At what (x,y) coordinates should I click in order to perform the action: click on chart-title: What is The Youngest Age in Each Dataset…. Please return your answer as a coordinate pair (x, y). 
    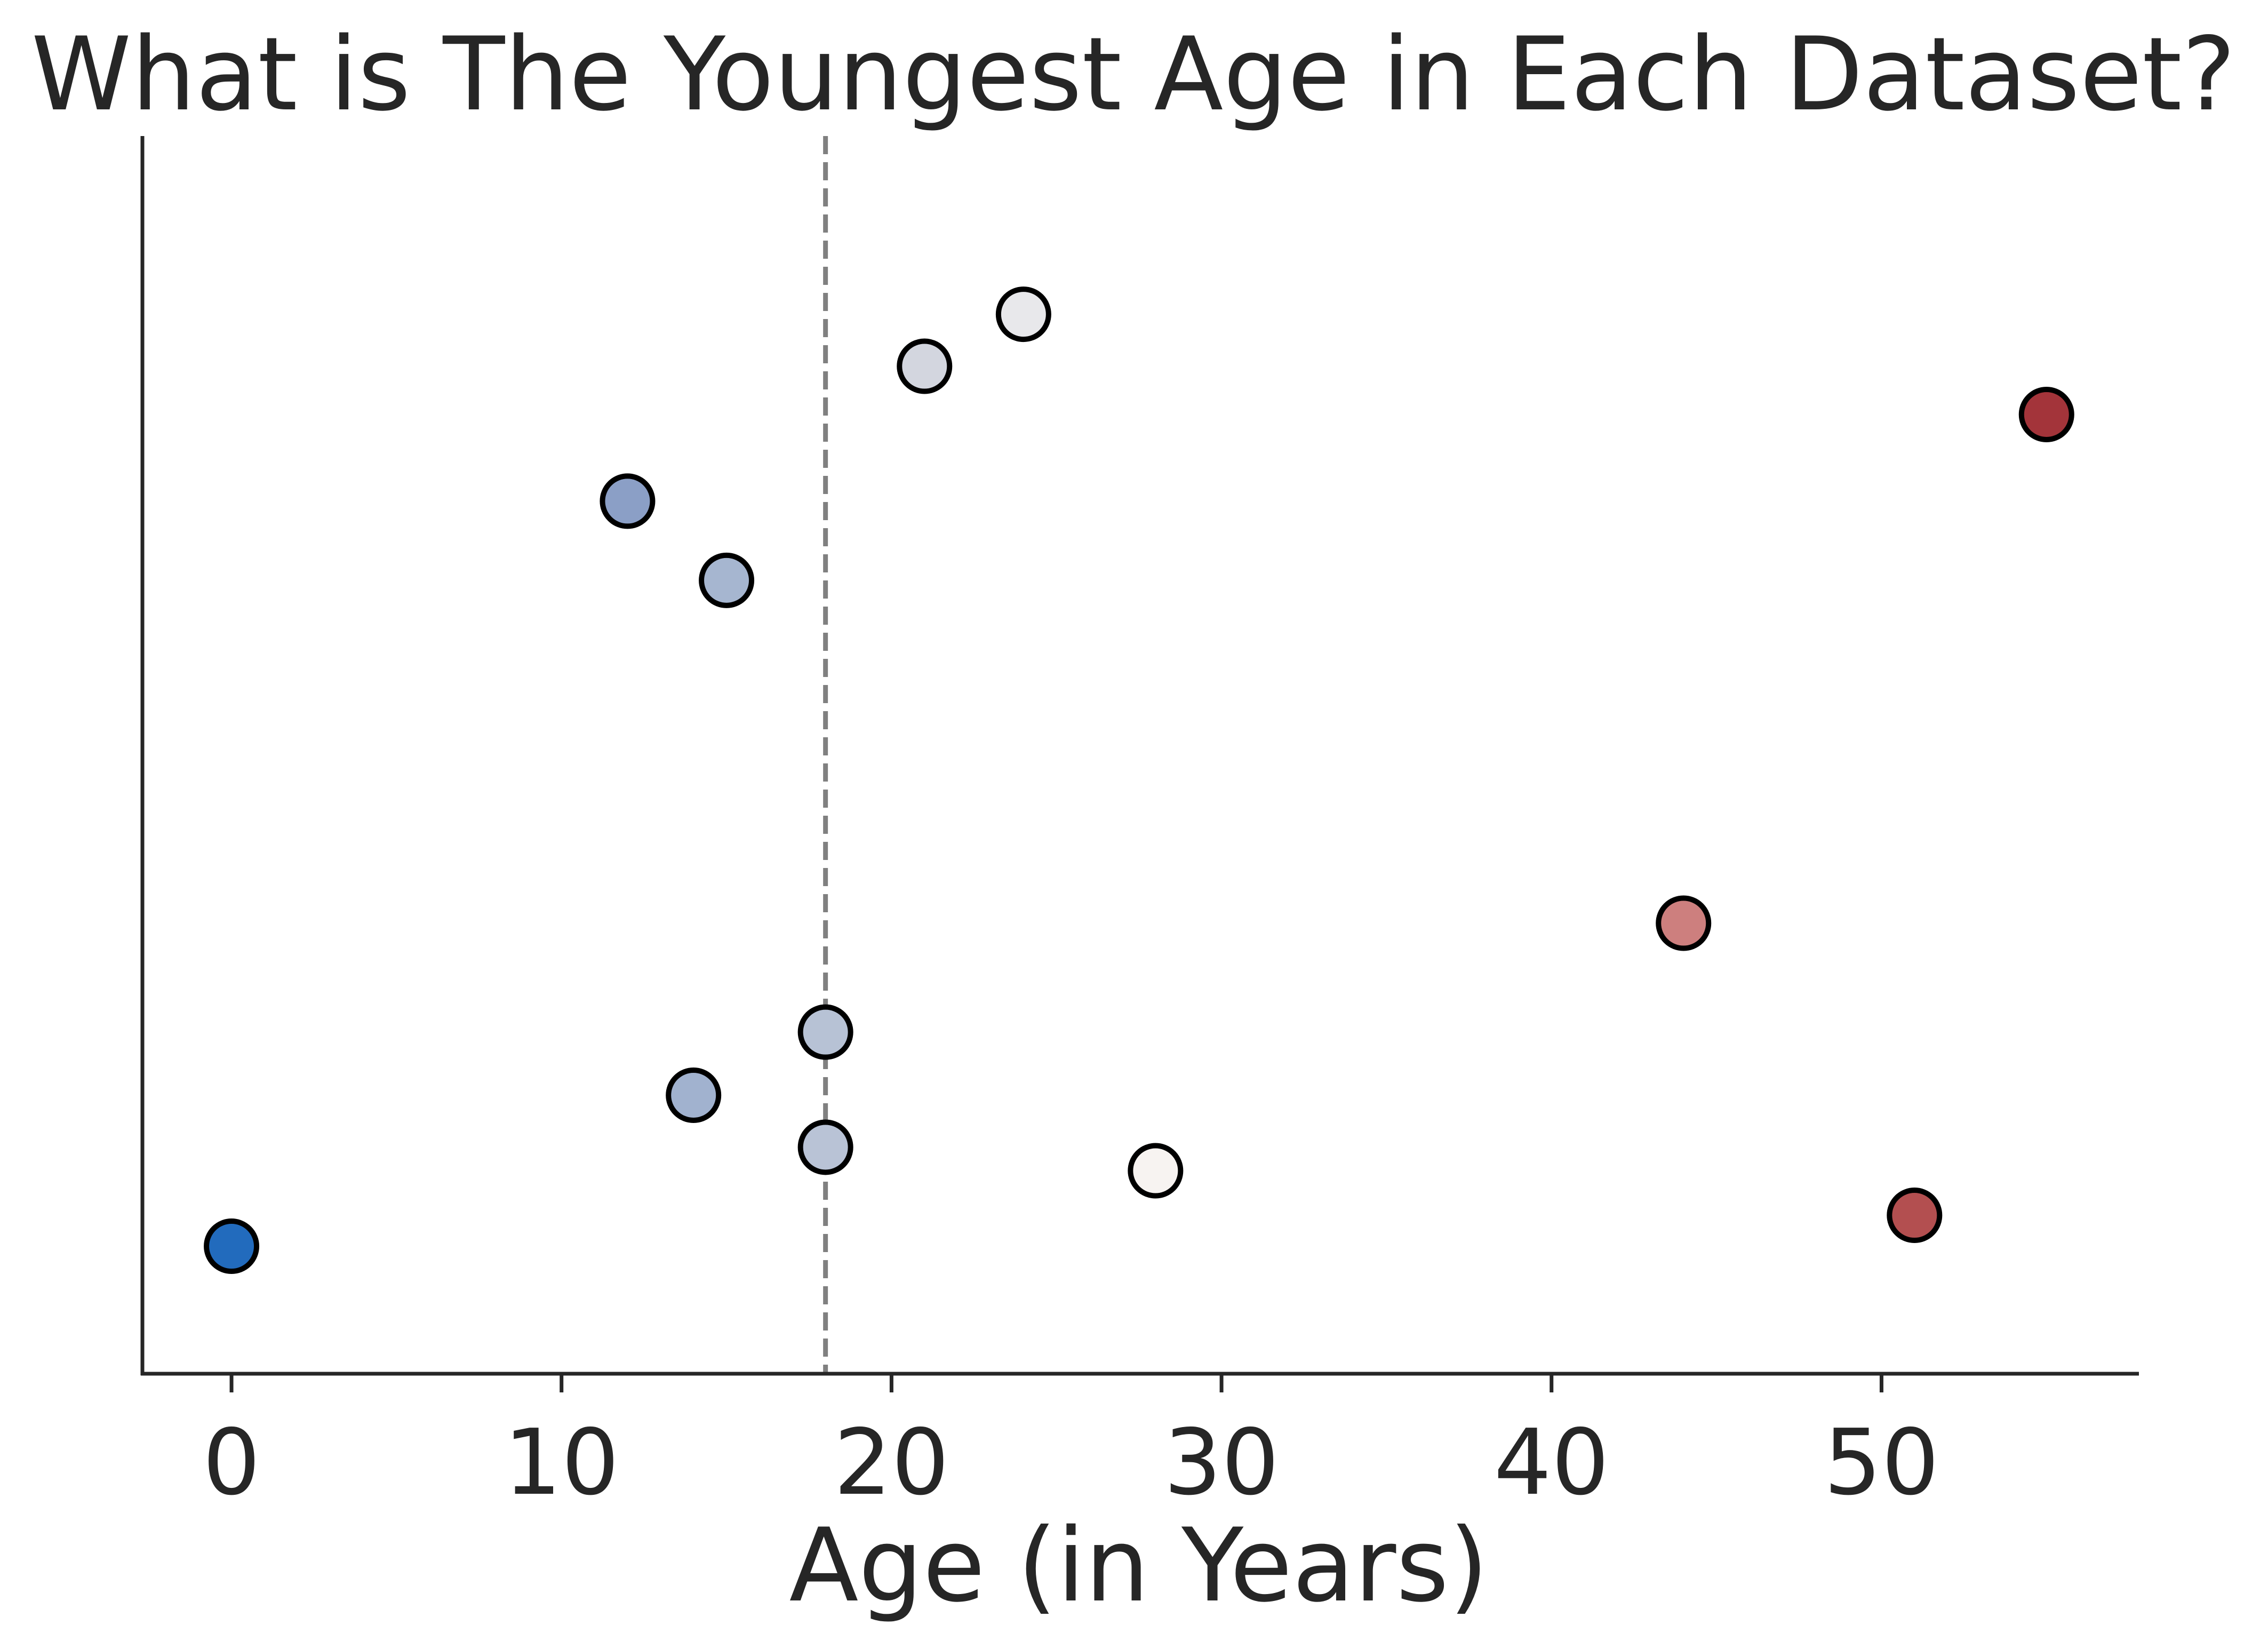
    Looking at the image, I should click on (1133, 74).